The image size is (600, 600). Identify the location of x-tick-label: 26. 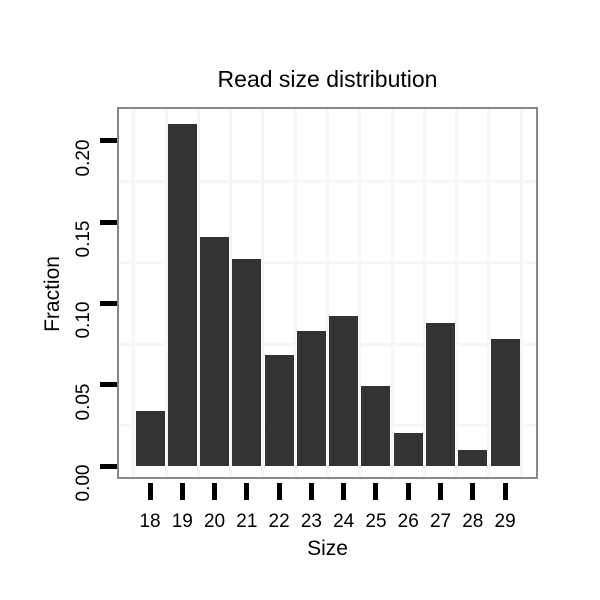
(408, 521).